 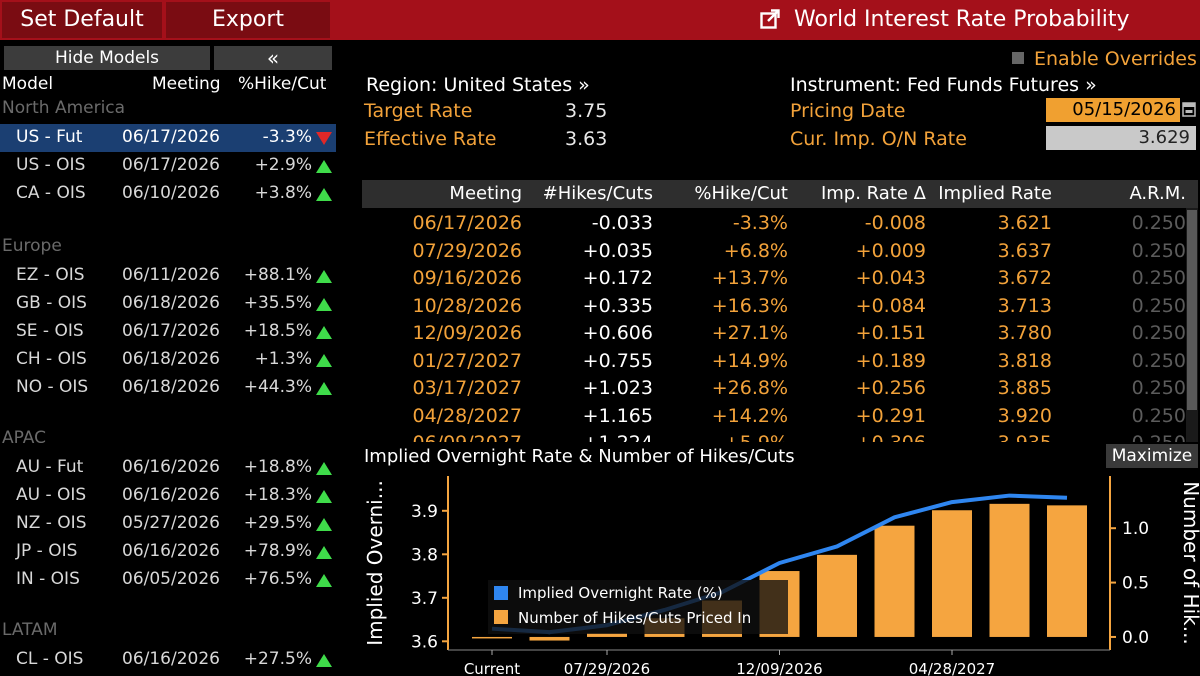 I want to click on table-row: 01/27/2027 +0.755 +14.9% +0.189 3.818 0.250, so click(x=780, y=361).